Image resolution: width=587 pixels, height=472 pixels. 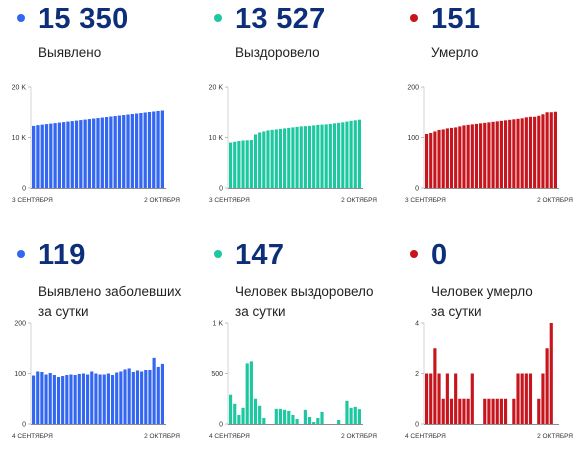 I want to click on bar-chart-recovered-daily: 0 500 1 K 4 СЕНТЯБРЯ 2 ОКТЯБРЯ, so click(x=293, y=381).